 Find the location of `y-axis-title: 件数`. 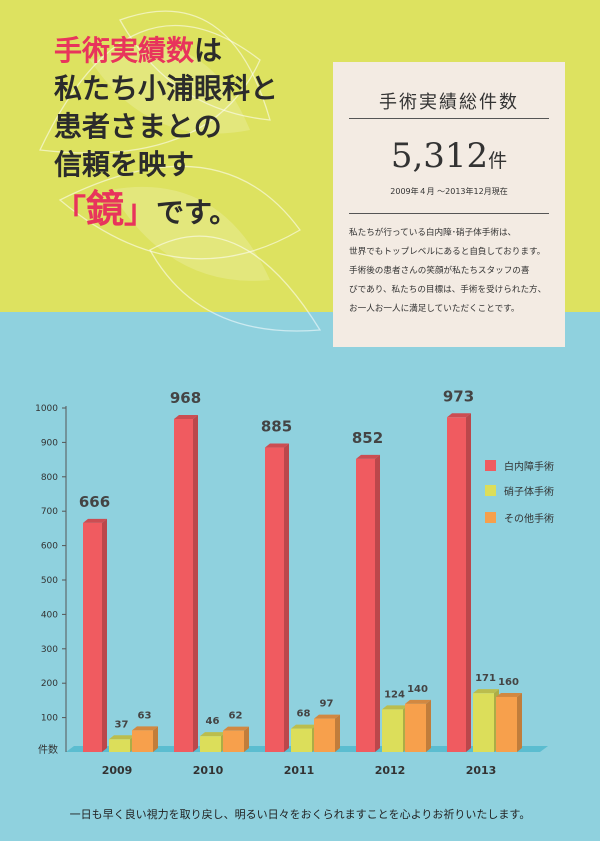

y-axis-title: 件数 is located at coordinates (48, 749).